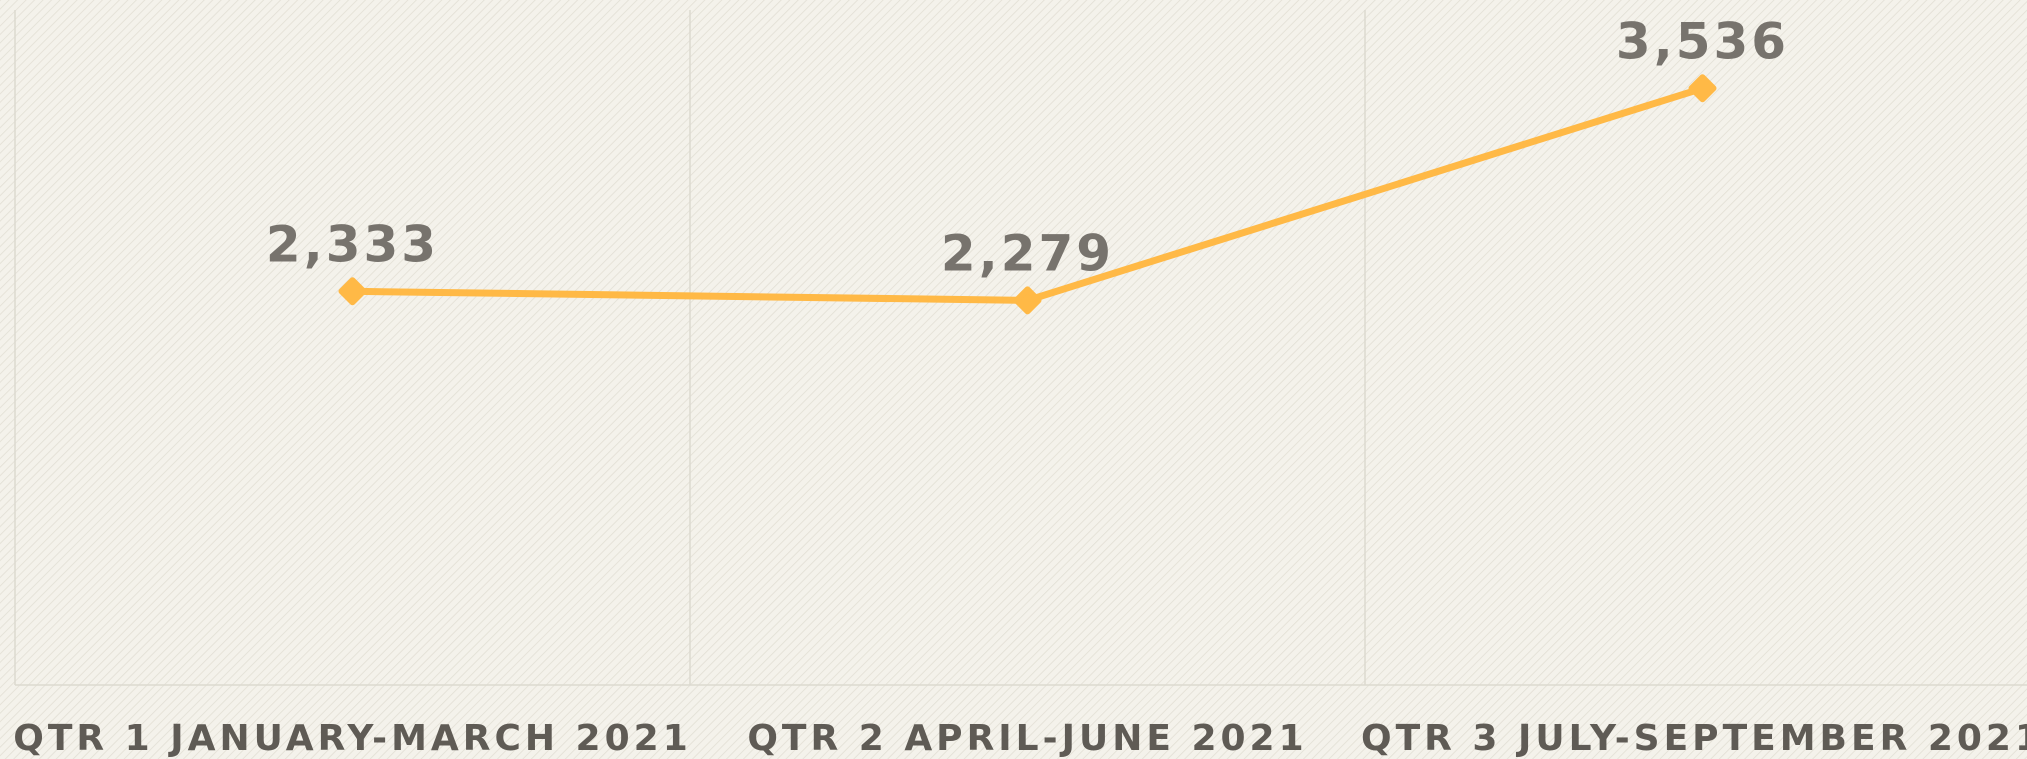  Describe the element at coordinates (352, 738) in the screenshot. I see `x-tick-label: QTR 1 JANUARY-MARCH 2021` at that location.